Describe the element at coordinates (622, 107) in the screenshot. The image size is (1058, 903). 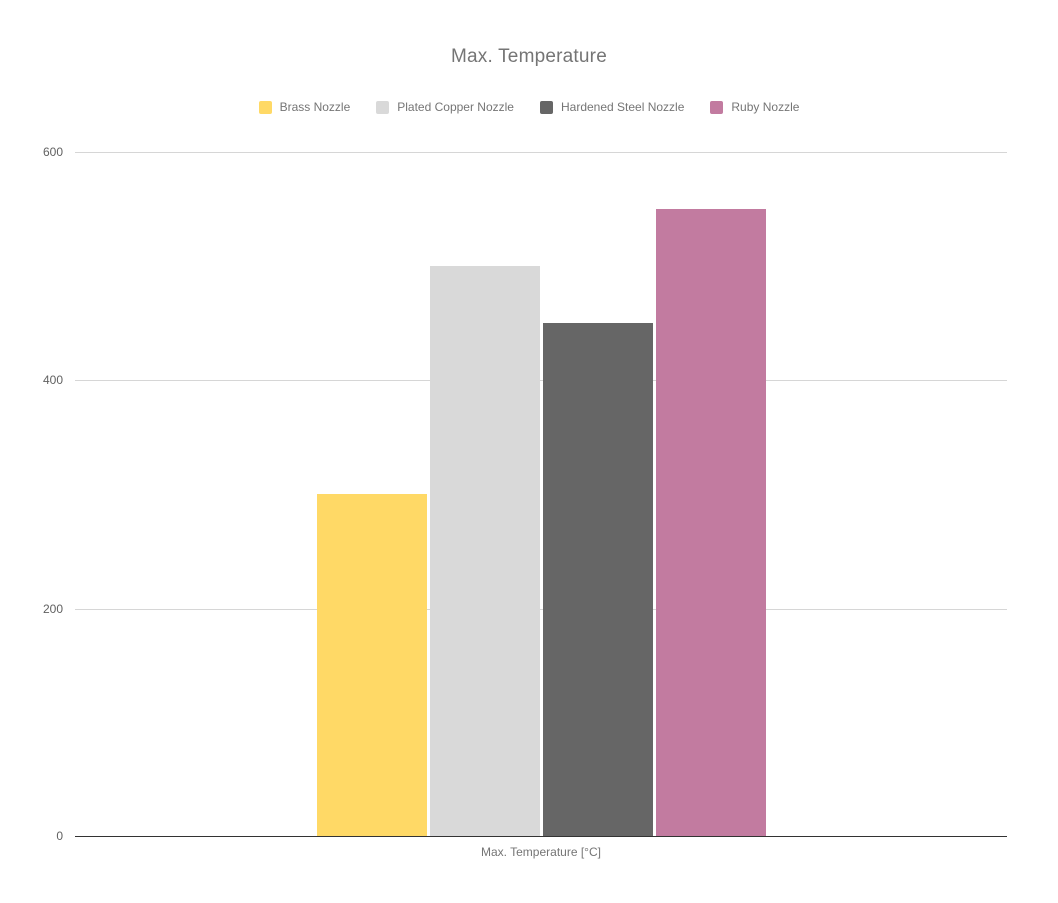
I see `legend-label-hardened-steel-nozzle: Hardened Steel Nozzle` at that location.